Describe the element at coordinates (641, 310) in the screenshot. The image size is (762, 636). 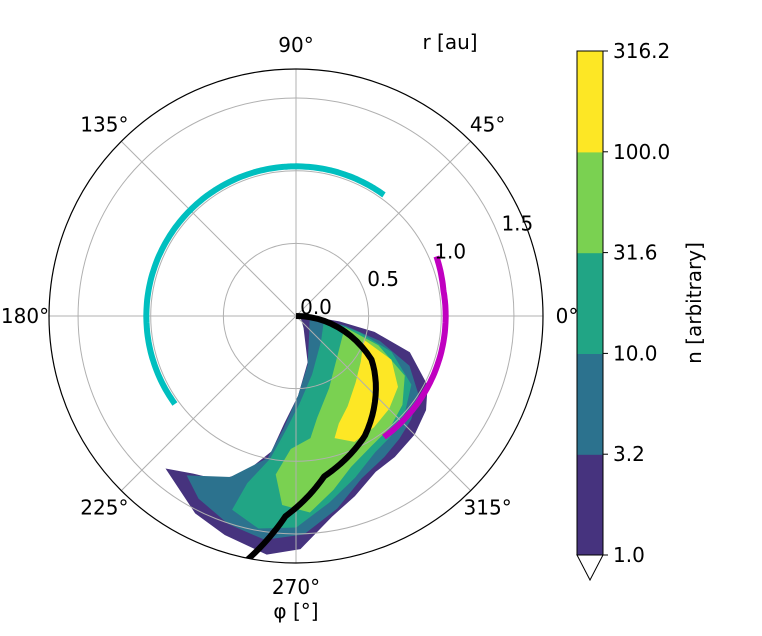
I see `colorbar: 1.0 3.2 10.0 31.6 100.0 316.2 n [arbitrary]` at that location.